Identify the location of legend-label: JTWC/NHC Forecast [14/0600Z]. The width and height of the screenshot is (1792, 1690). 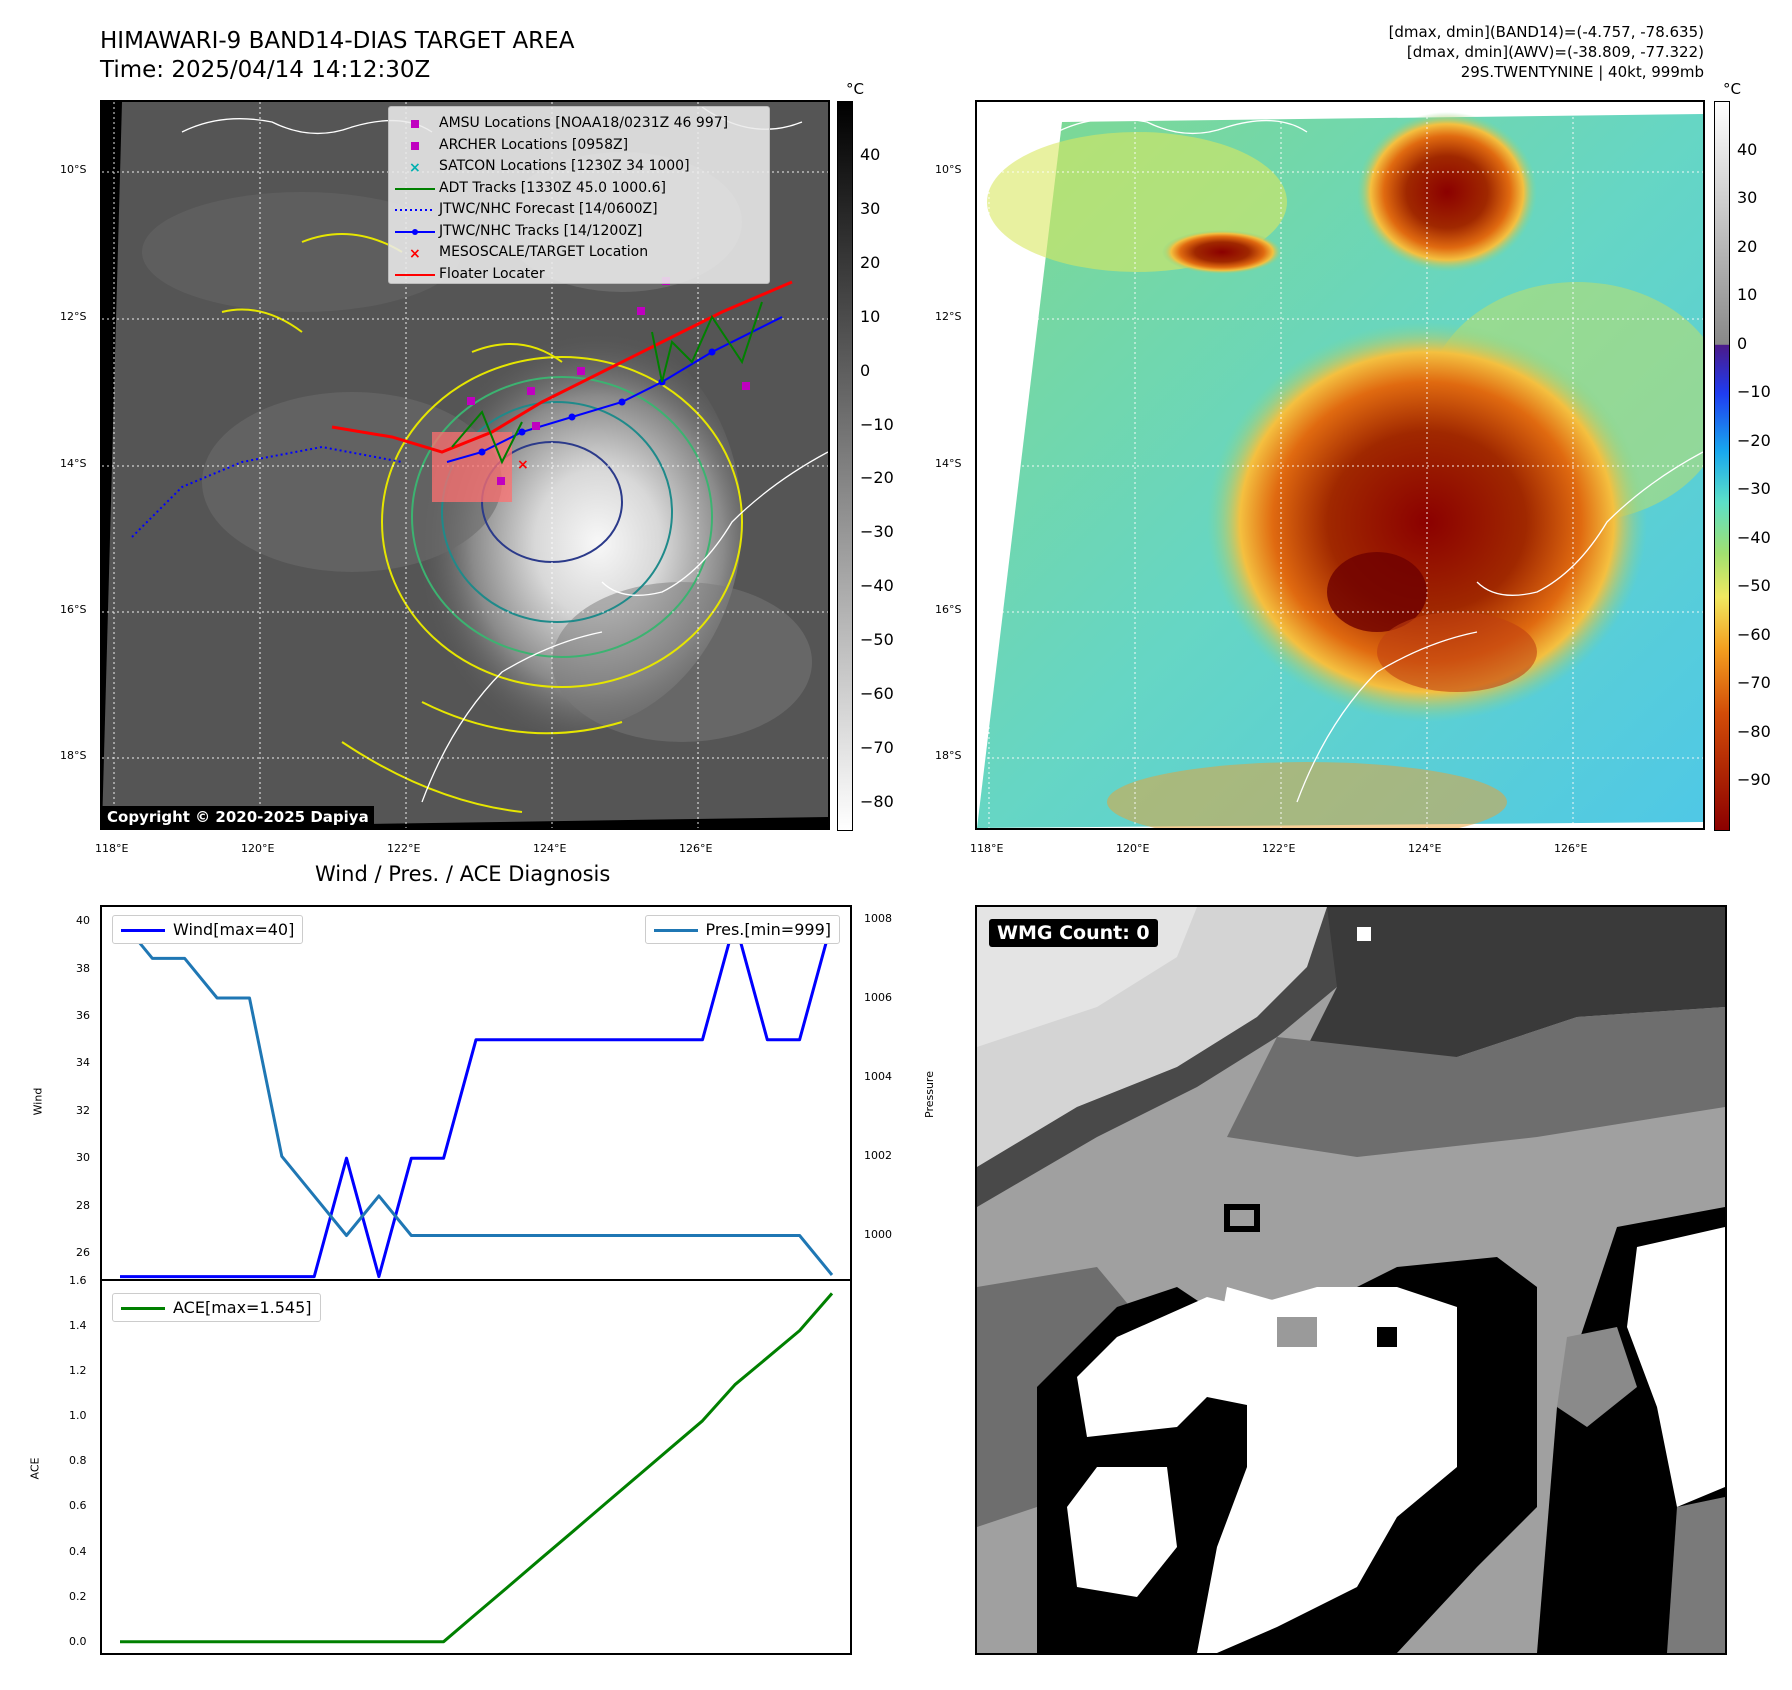
(548, 209).